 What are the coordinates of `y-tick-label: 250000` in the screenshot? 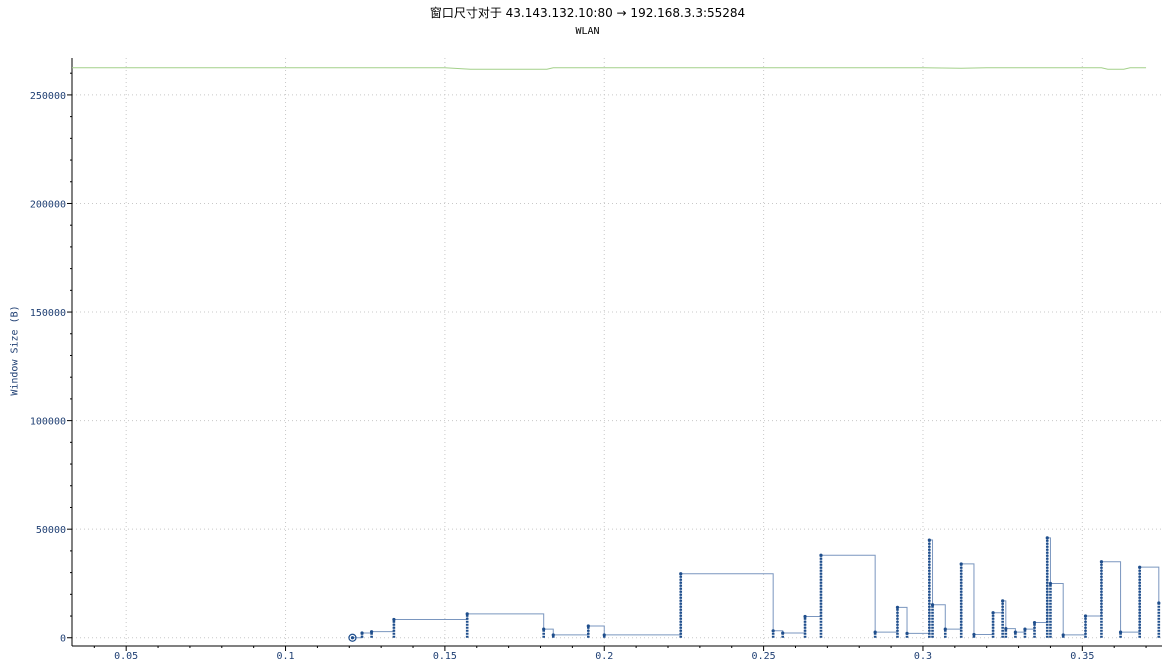 It's located at (48, 96).